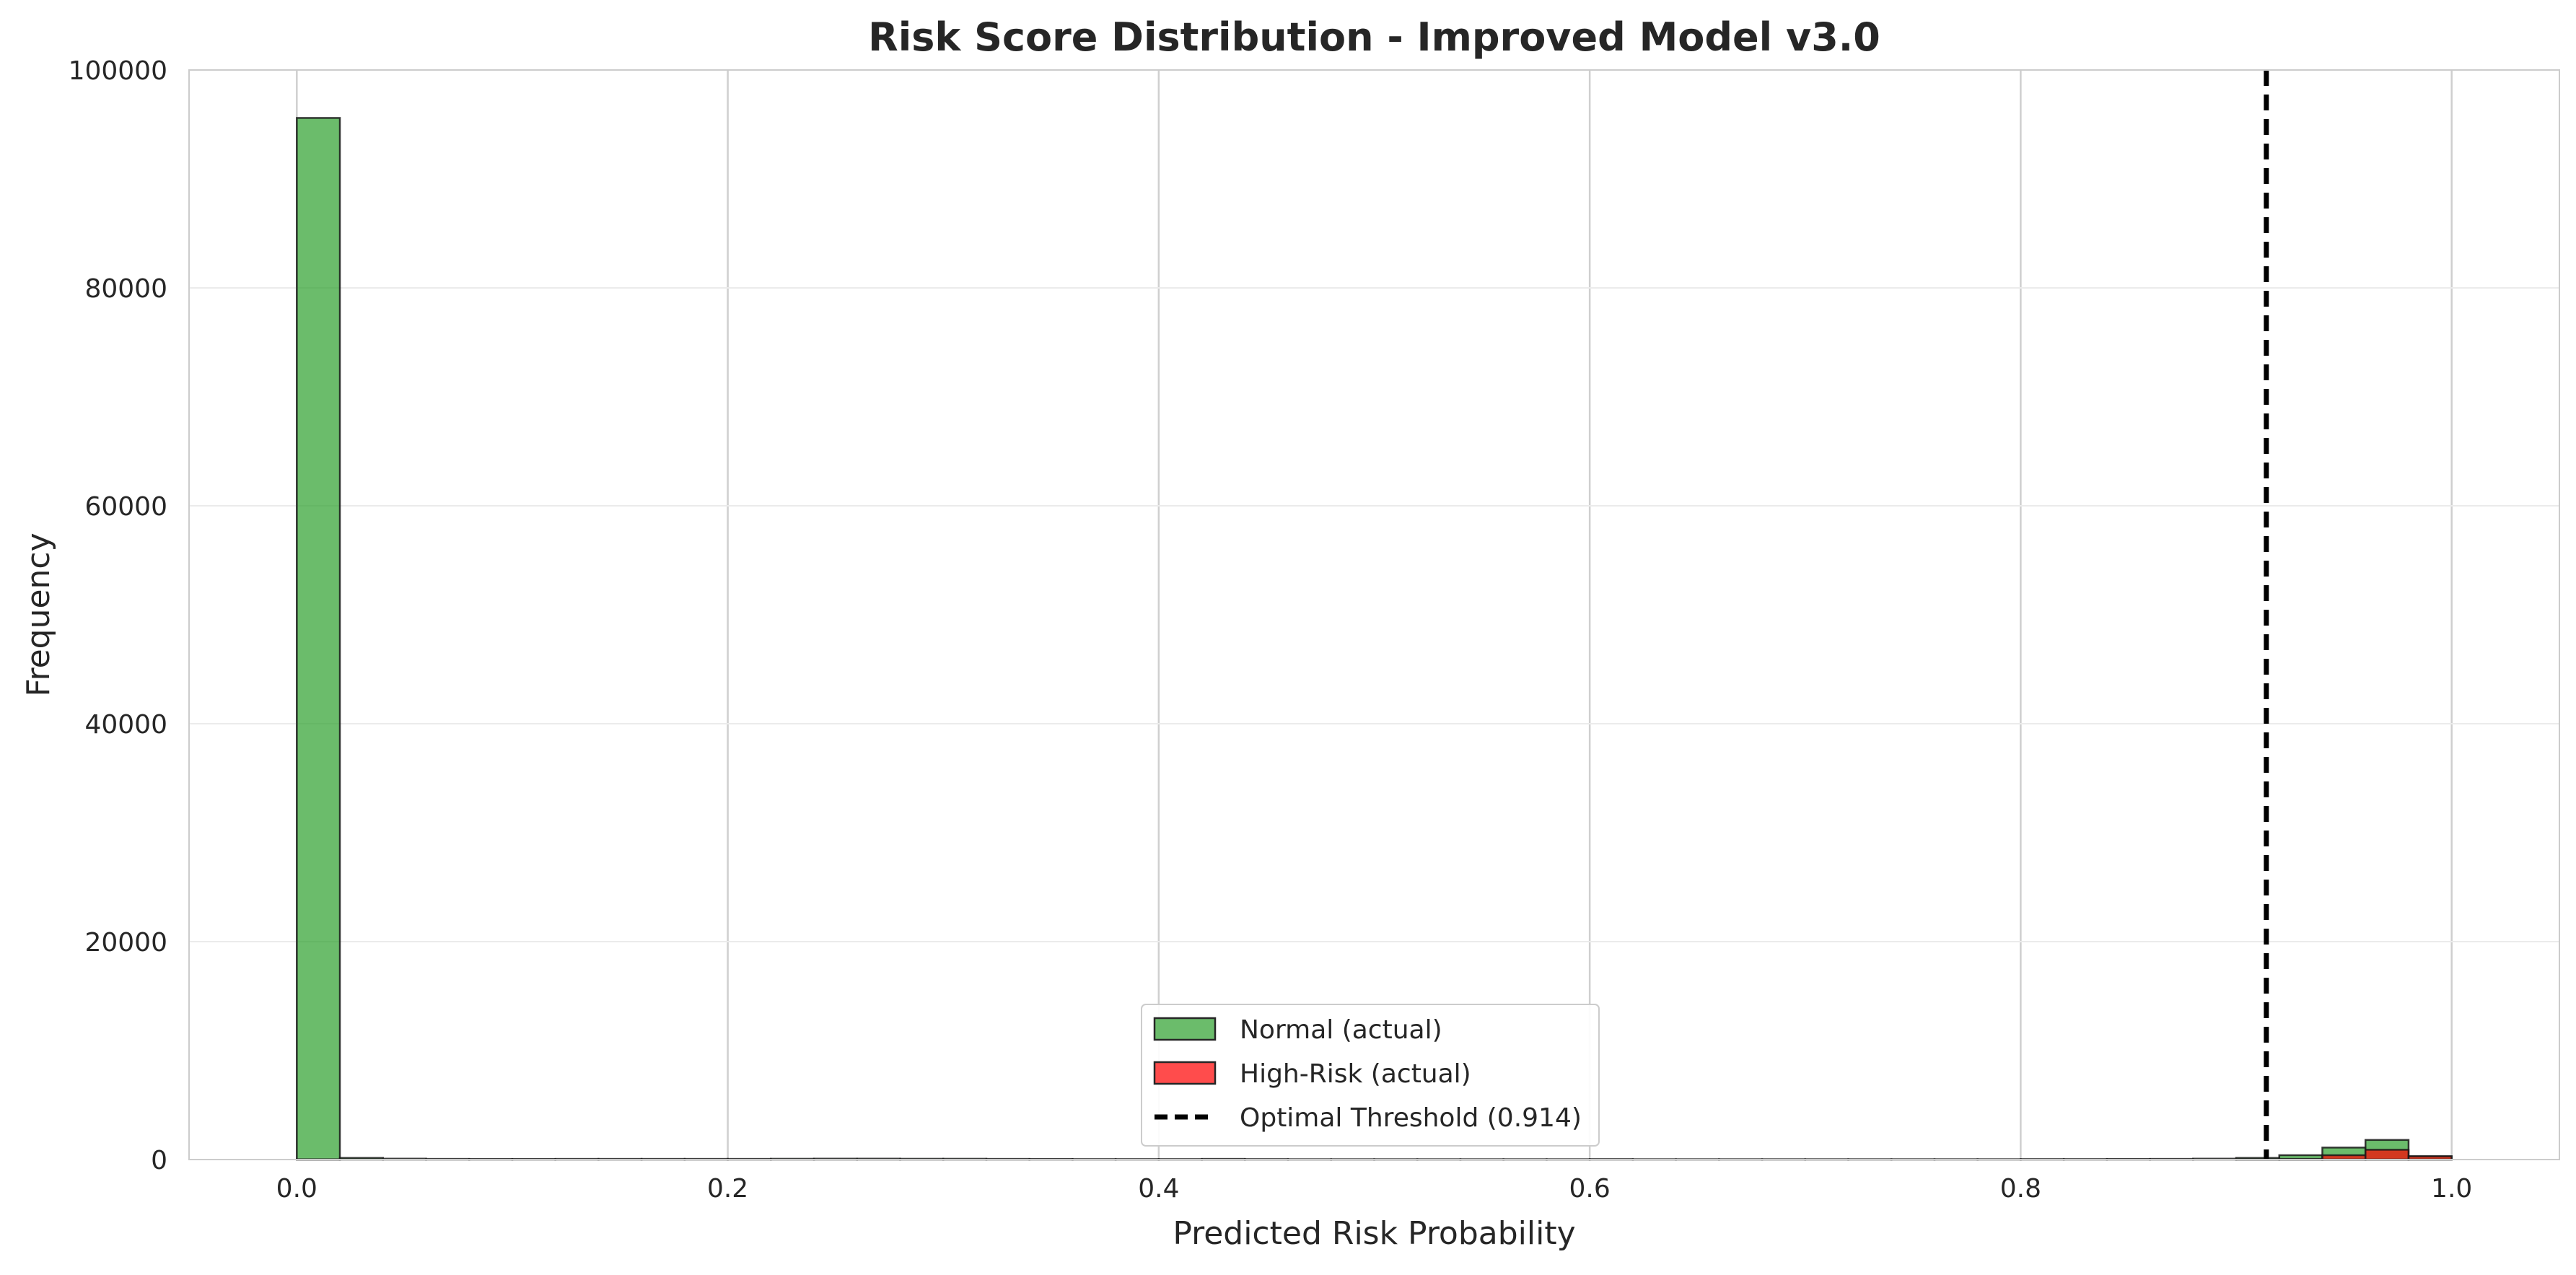 This screenshot has width=2576, height=1275. What do you see at coordinates (118, 71) in the screenshot?
I see `y-tick-label: 100000` at bounding box center [118, 71].